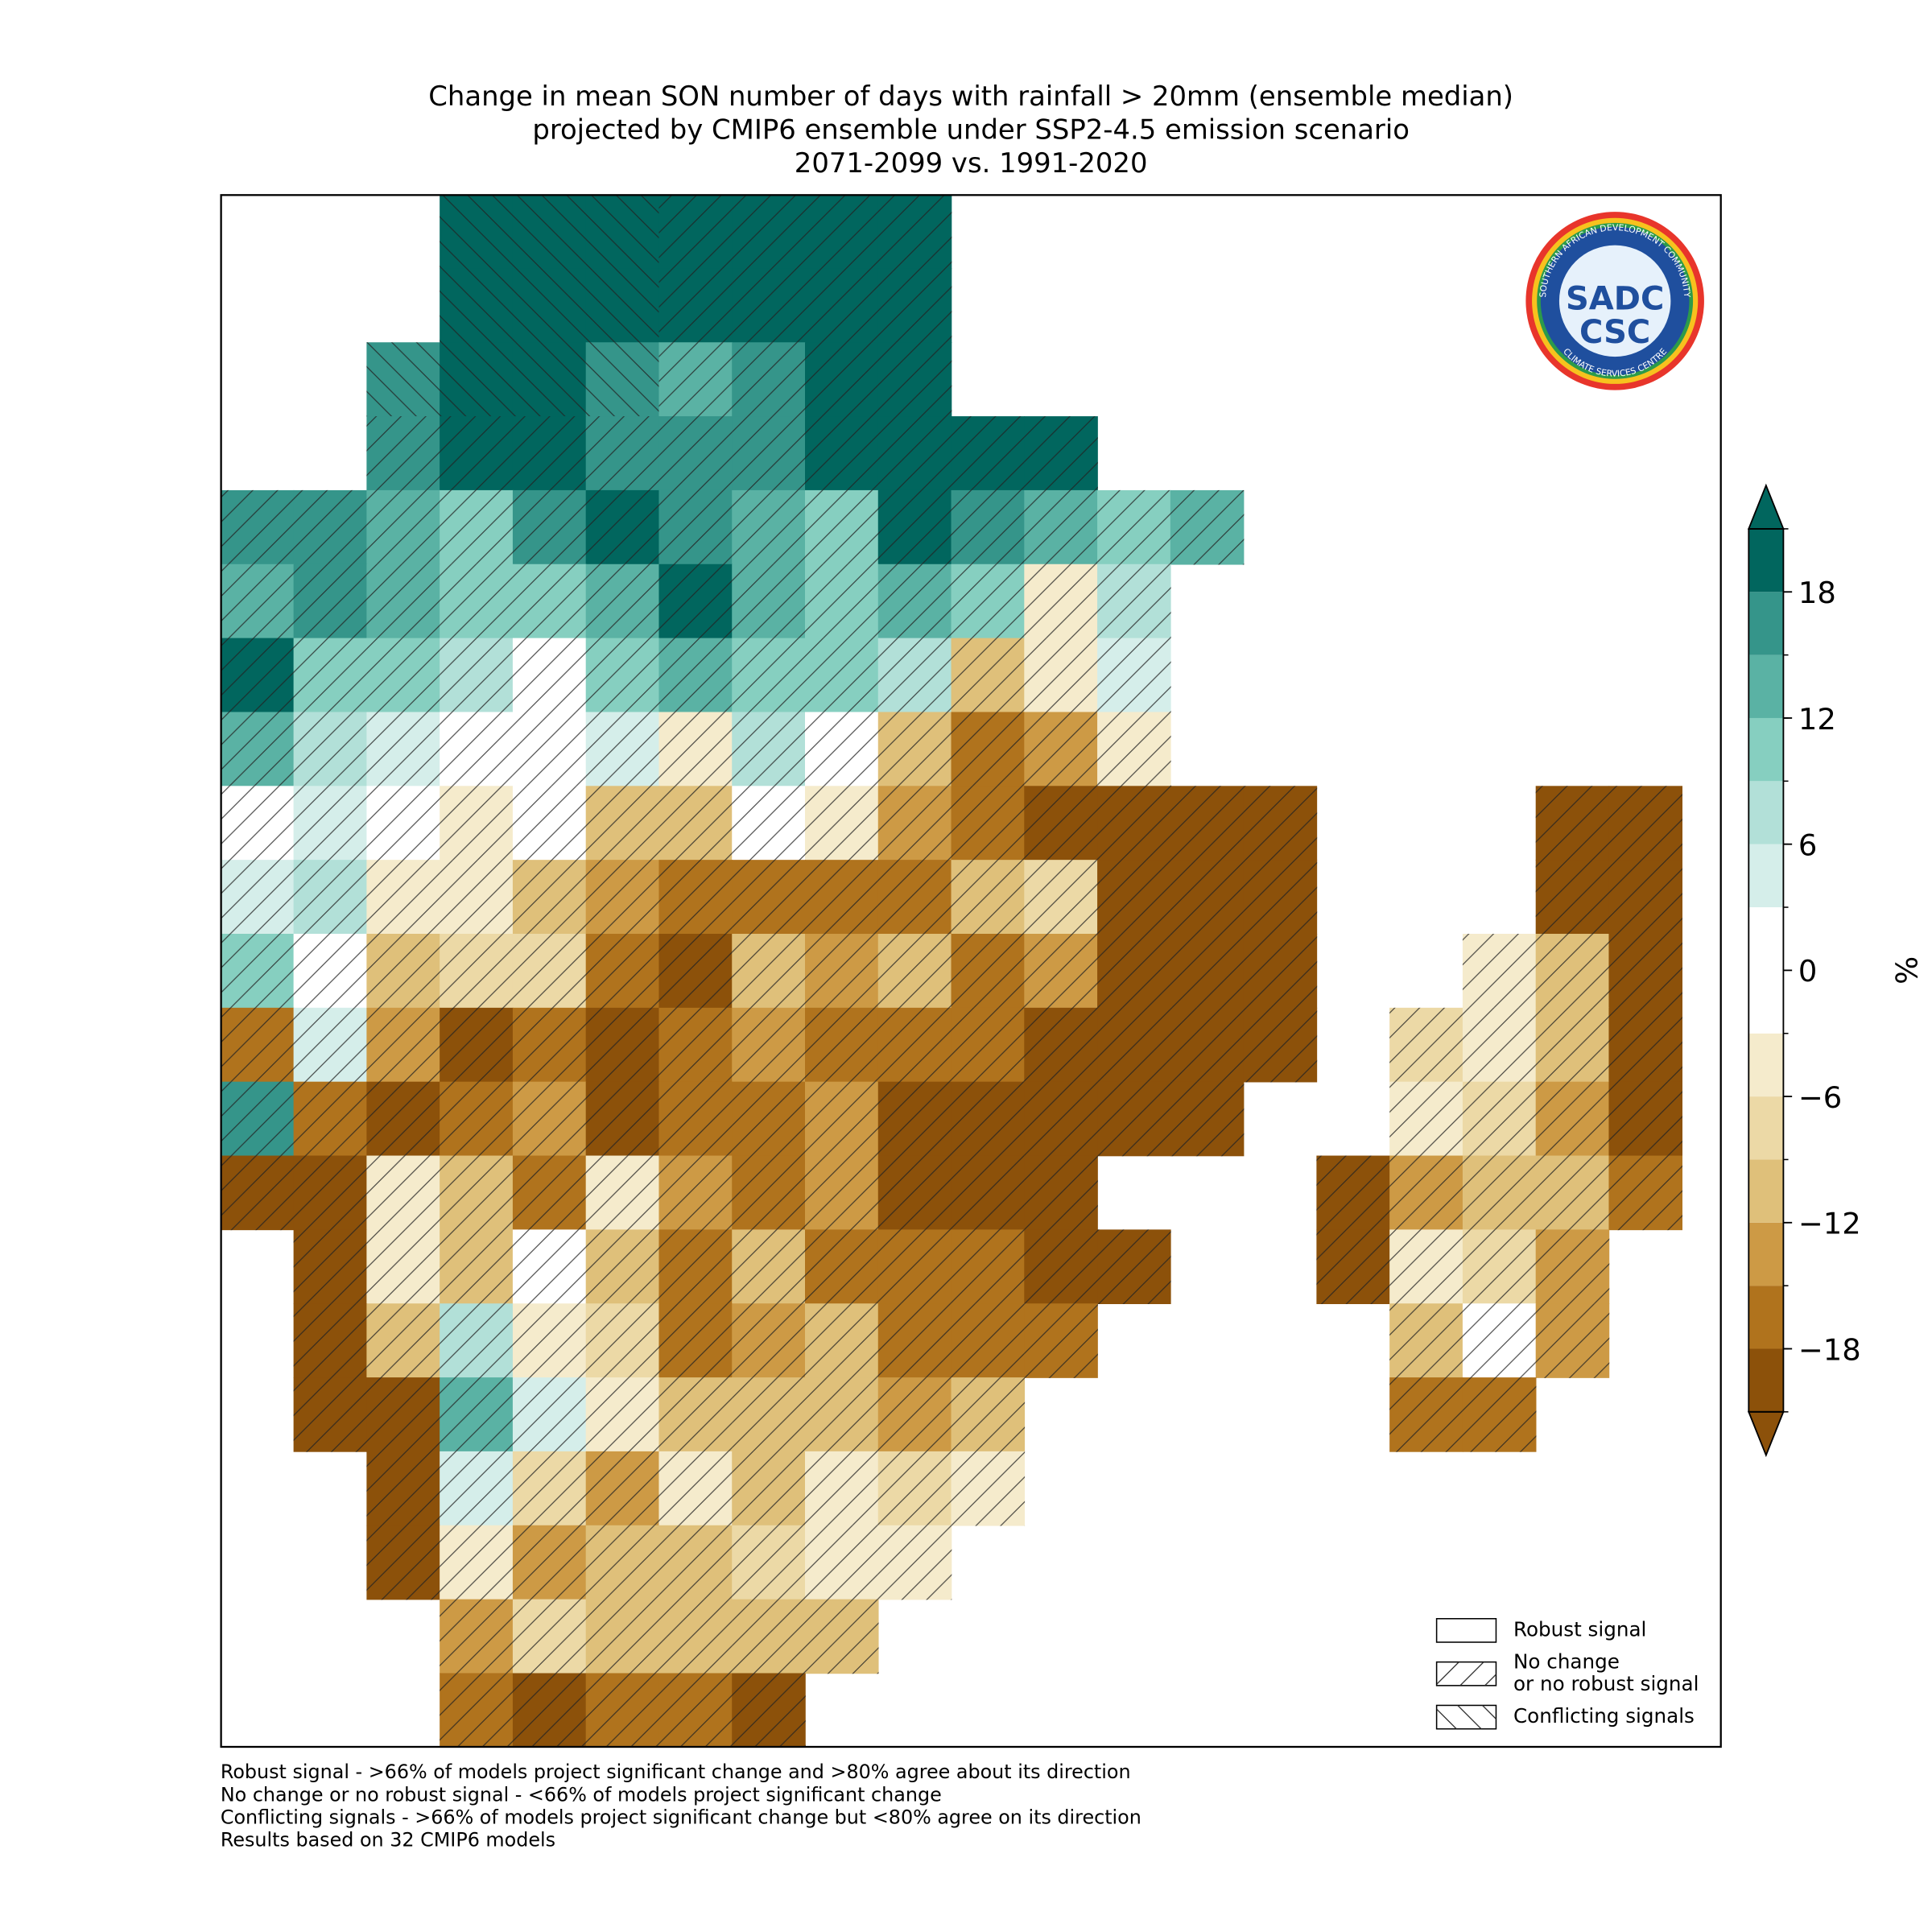 This screenshot has height=1932, width=1932. Describe the element at coordinates (1807, 845) in the screenshot. I see `colorbar-tick-label: 6` at that location.